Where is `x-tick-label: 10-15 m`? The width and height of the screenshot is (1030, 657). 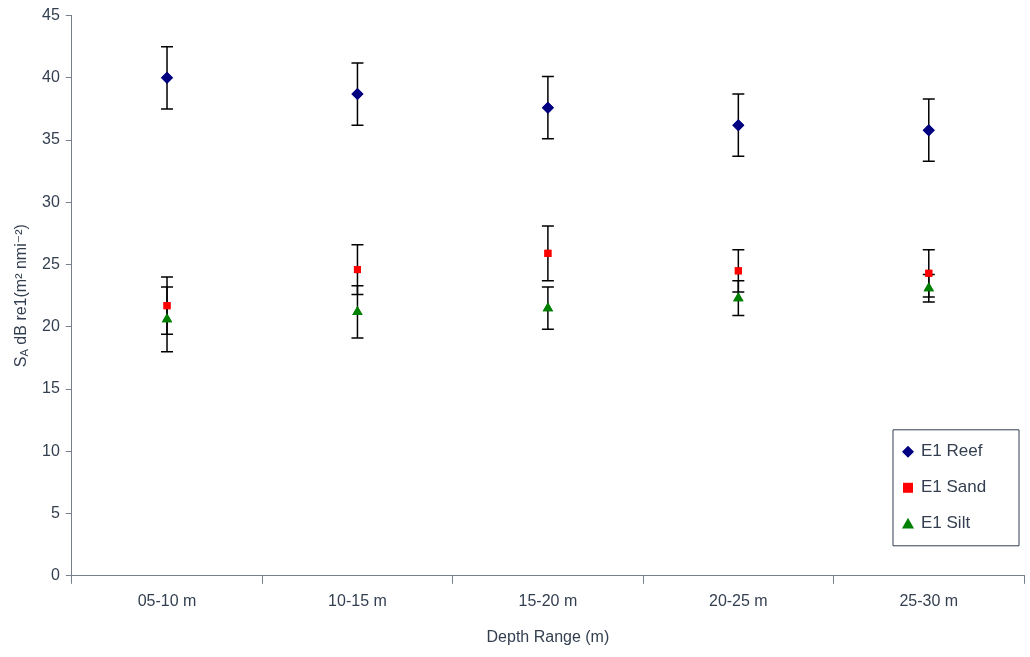 x-tick-label: 10-15 m is located at coordinates (357, 600).